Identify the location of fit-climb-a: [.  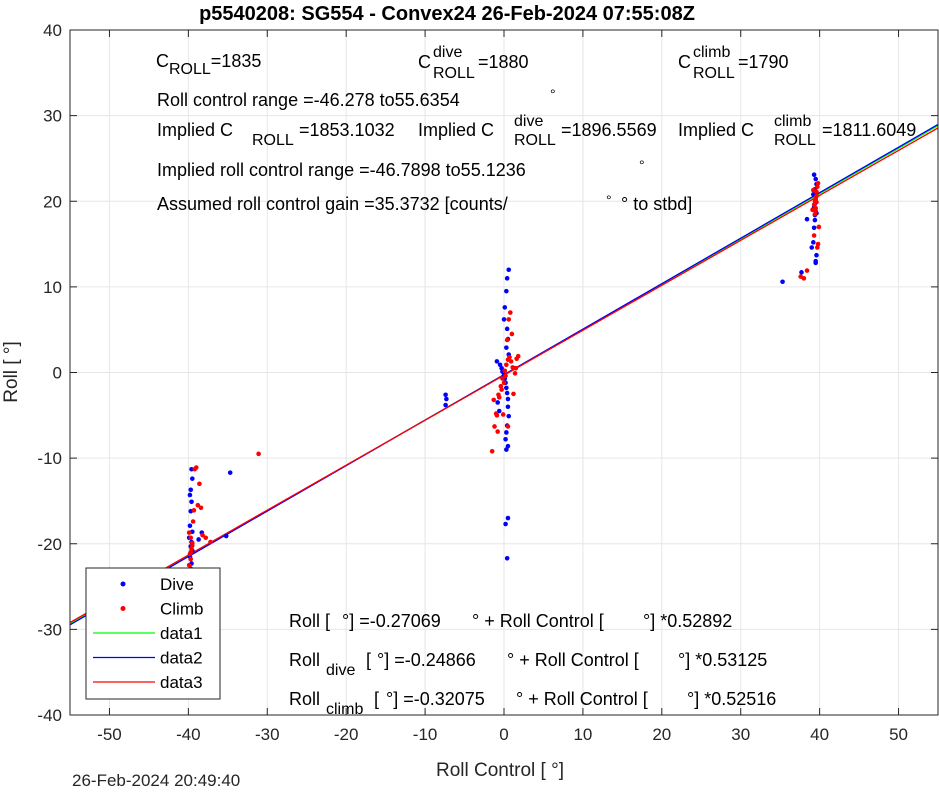
(376, 699).